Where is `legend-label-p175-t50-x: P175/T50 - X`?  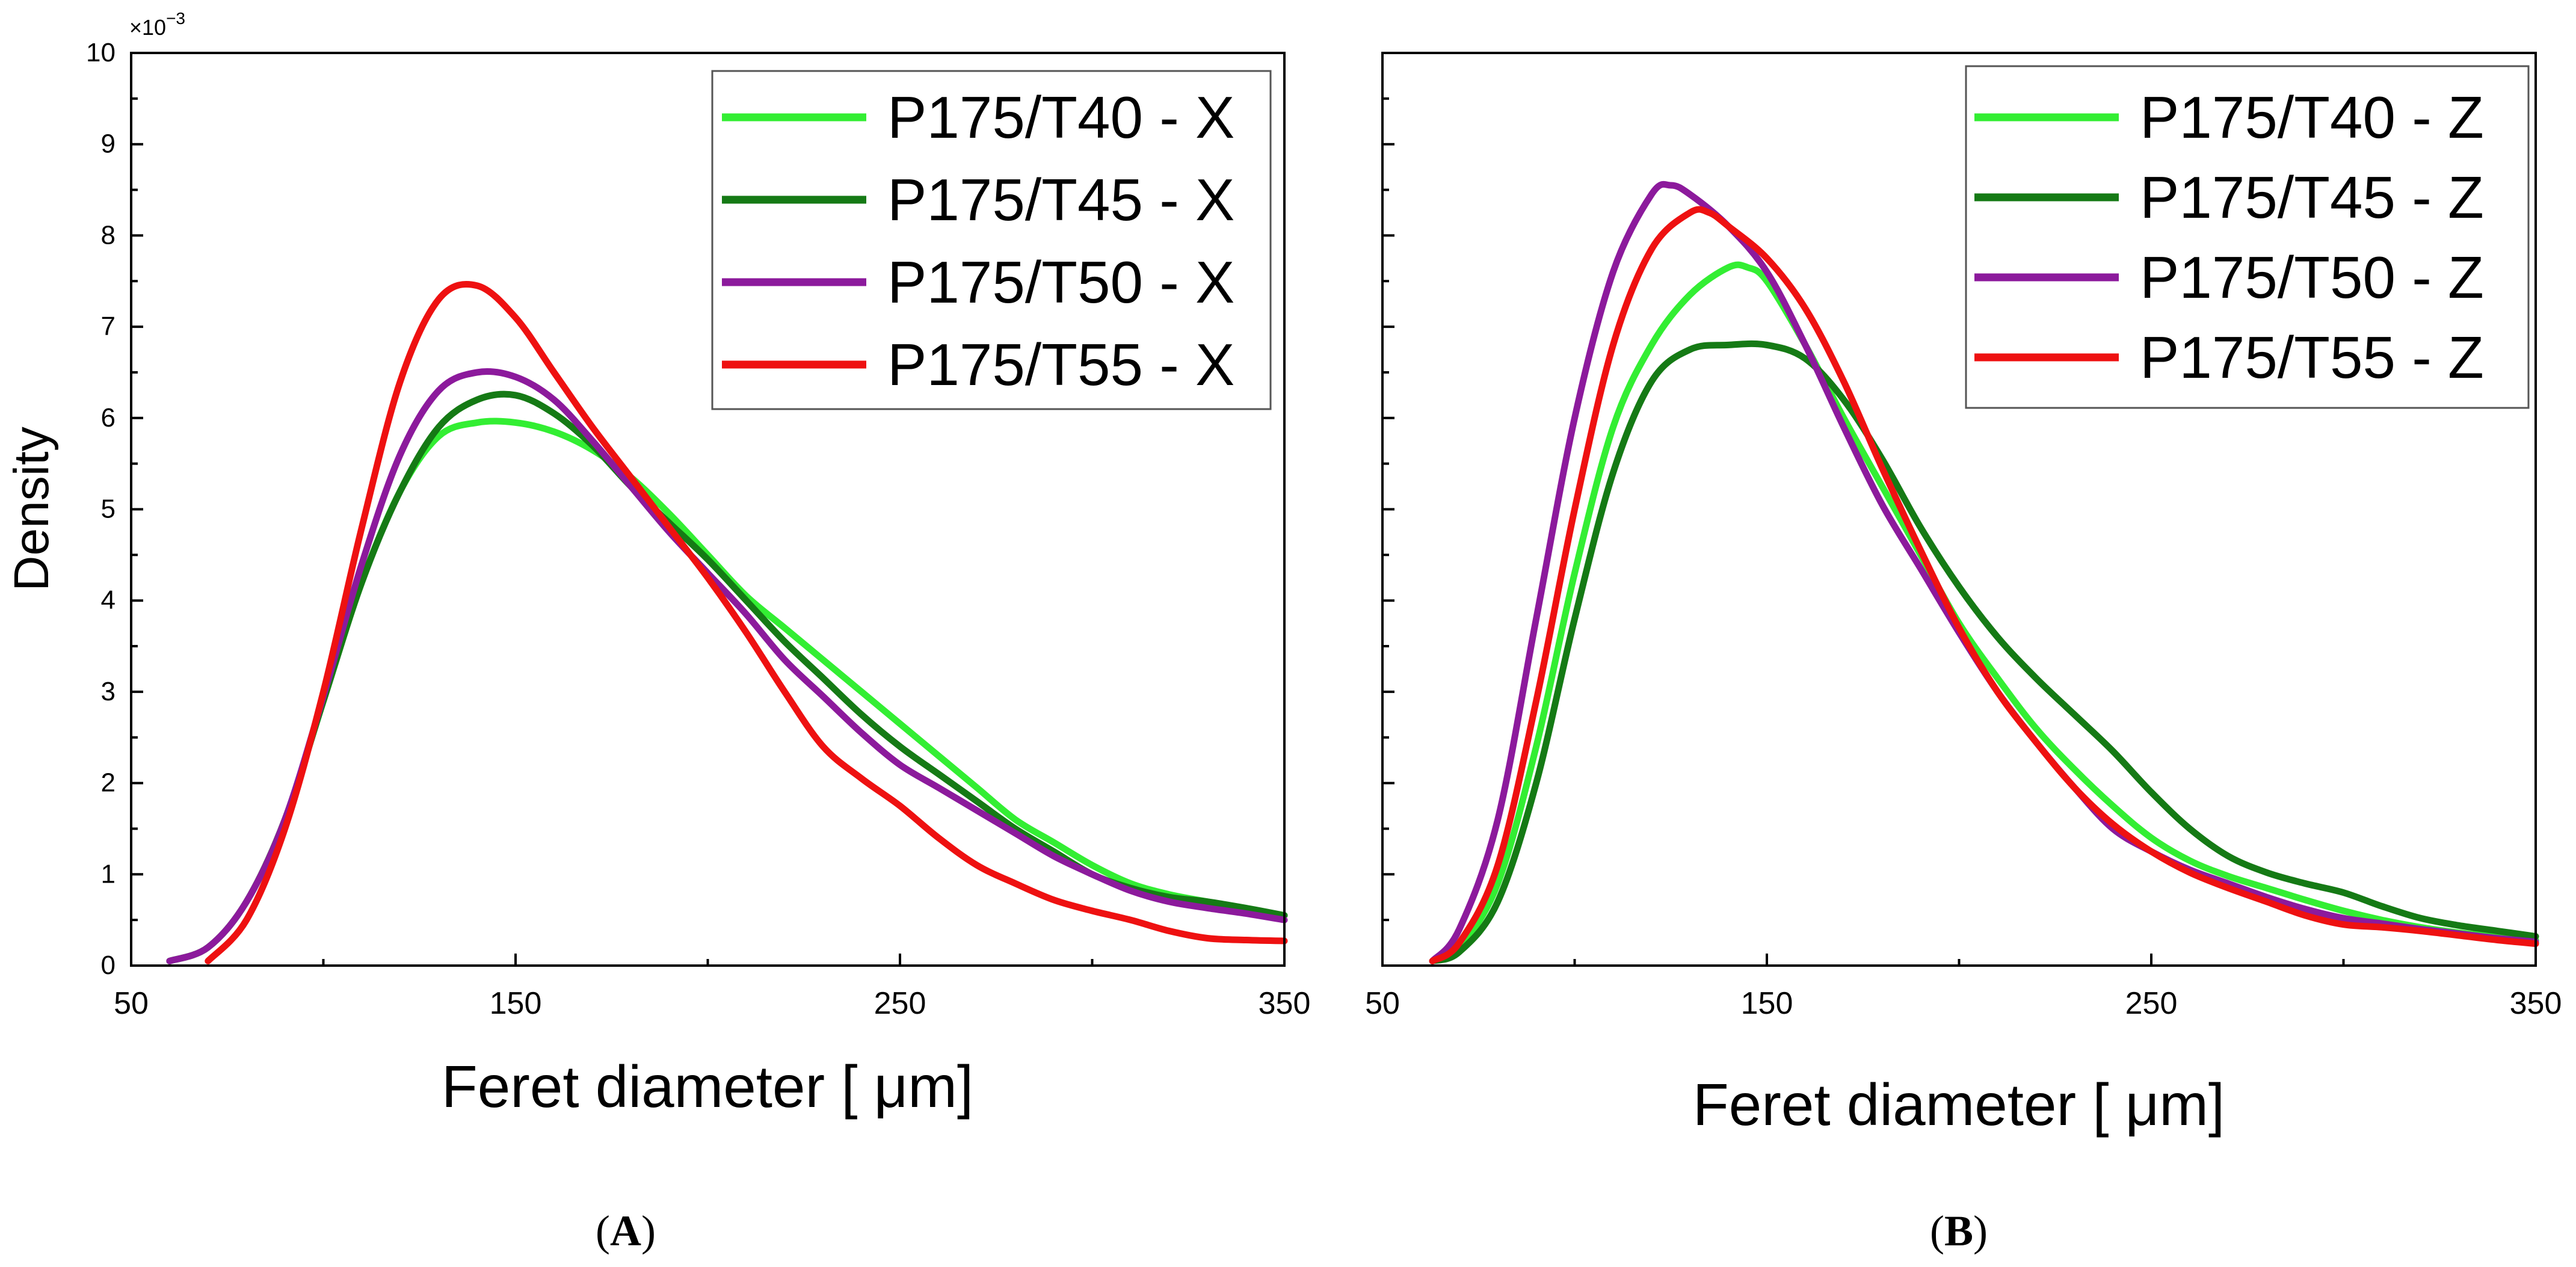 legend-label-p175-t50-x: P175/T50 - X is located at coordinates (1060, 282).